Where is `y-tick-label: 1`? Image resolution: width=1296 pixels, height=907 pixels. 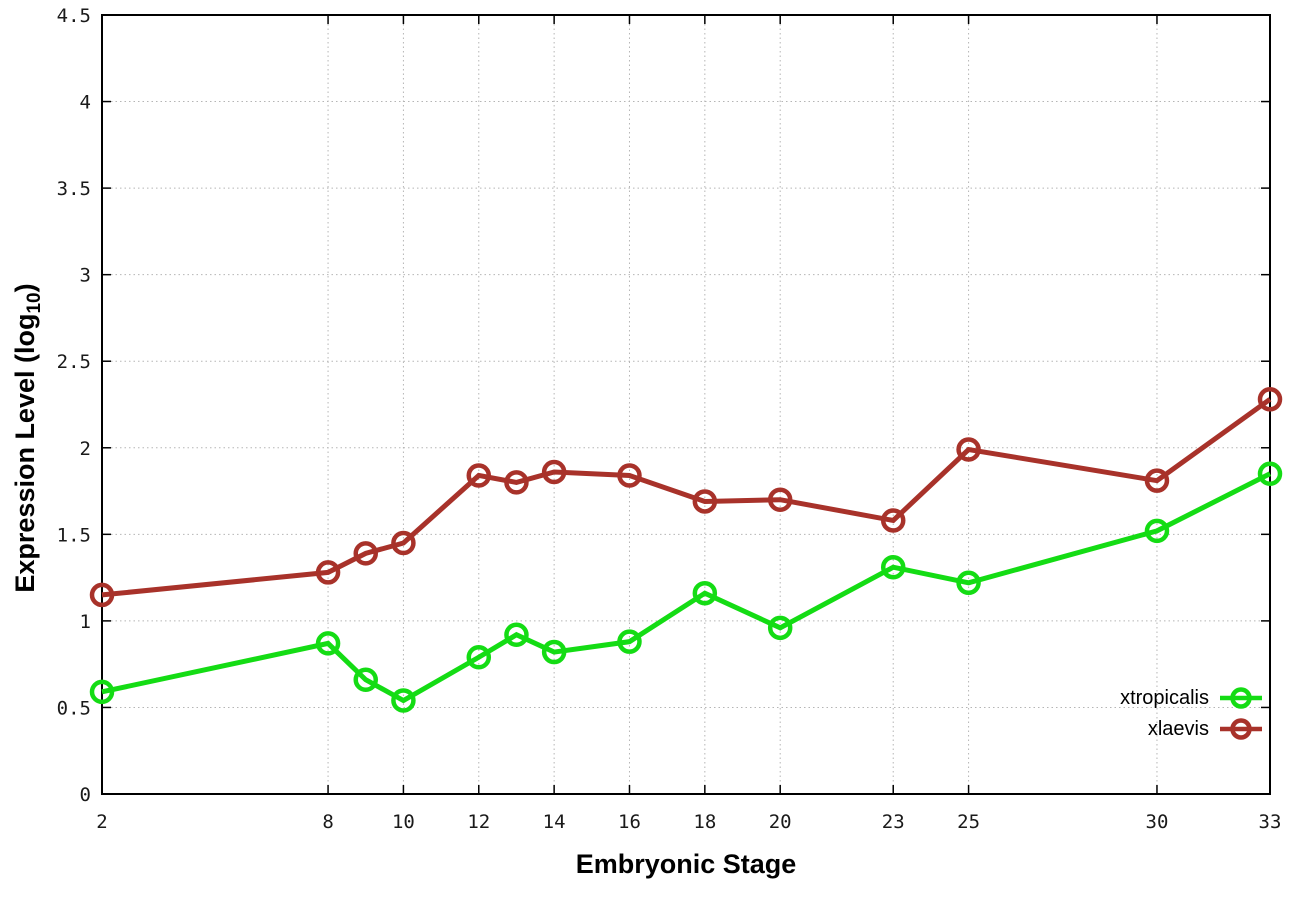 y-tick-label: 1 is located at coordinates (85, 622).